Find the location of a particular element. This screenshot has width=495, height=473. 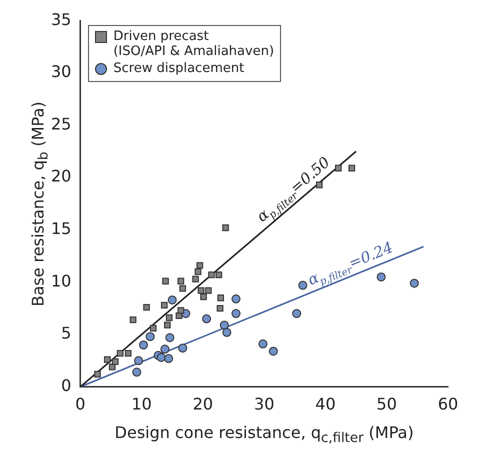

x-axis-title: Design cone resistance, q$_{c,filter}$ (MPa) is located at coordinates (264, 434).